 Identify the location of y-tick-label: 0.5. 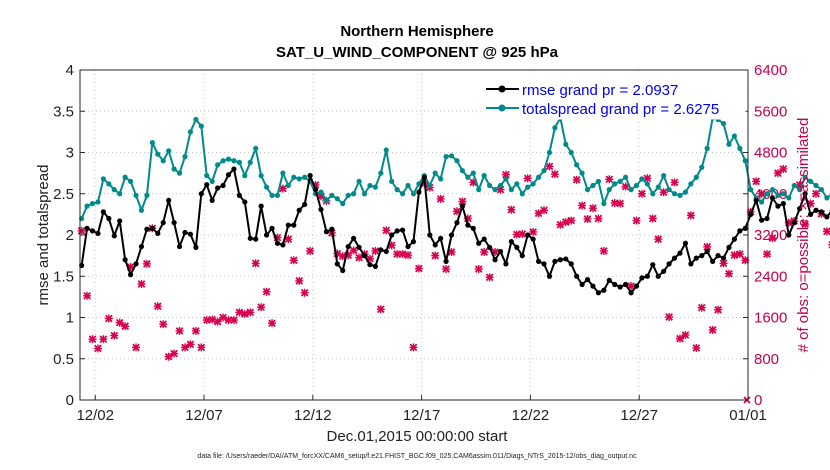
(63, 359).